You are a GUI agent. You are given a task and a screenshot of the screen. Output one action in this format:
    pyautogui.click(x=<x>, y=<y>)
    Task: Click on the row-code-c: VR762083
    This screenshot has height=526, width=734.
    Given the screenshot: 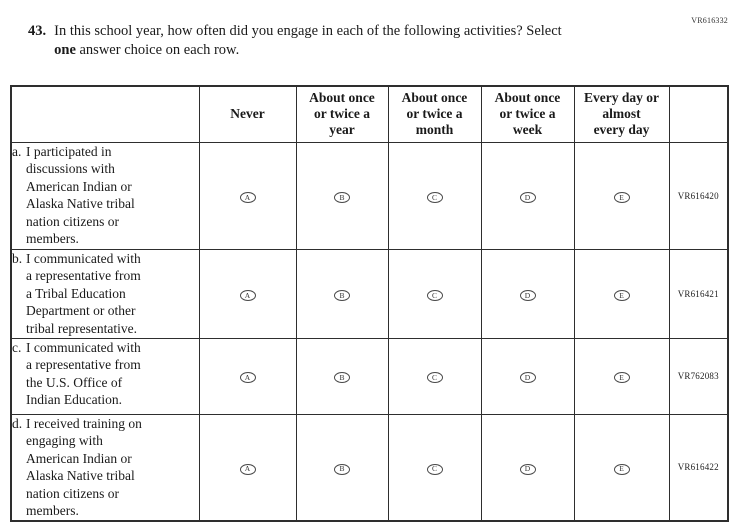 What is the action you would take?
    pyautogui.click(x=698, y=376)
    